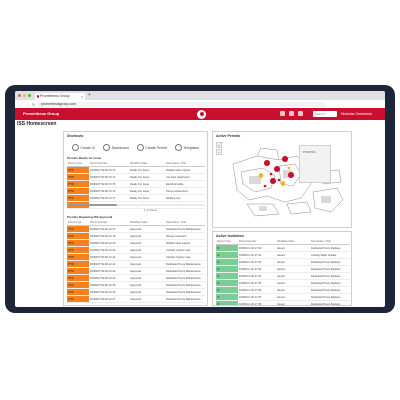  What do you see at coordinates (151, 147) in the screenshot?
I see `shortcut-create-permit: Create Permit` at bounding box center [151, 147].